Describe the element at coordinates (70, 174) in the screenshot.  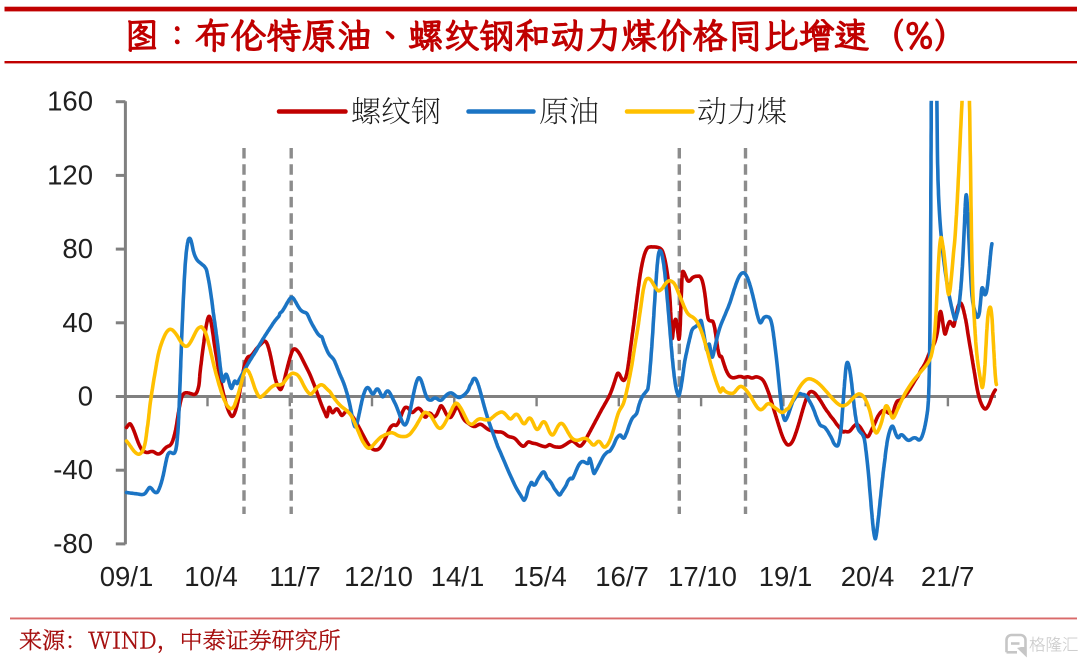
I see `svg-text: 120` at that location.